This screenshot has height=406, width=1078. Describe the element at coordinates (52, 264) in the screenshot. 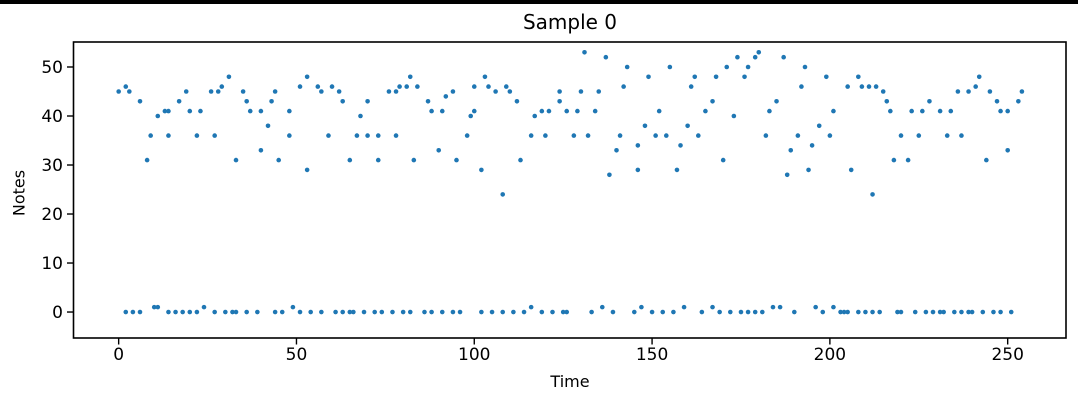

I see `y-tick-label: 10` at that location.